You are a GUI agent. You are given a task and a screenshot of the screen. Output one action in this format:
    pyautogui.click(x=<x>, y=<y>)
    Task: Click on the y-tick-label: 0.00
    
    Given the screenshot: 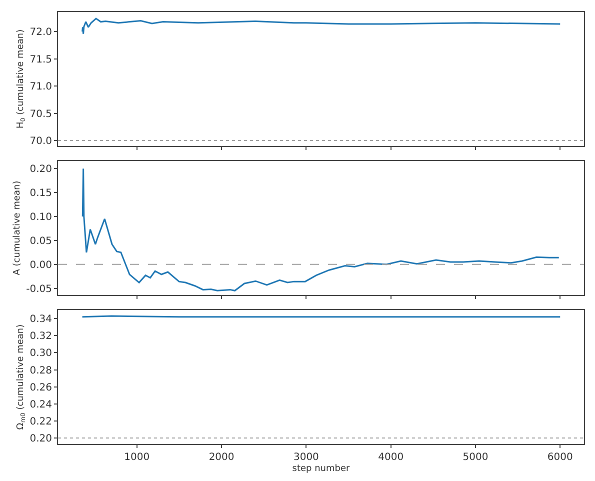 What is the action you would take?
    pyautogui.click(x=41, y=265)
    